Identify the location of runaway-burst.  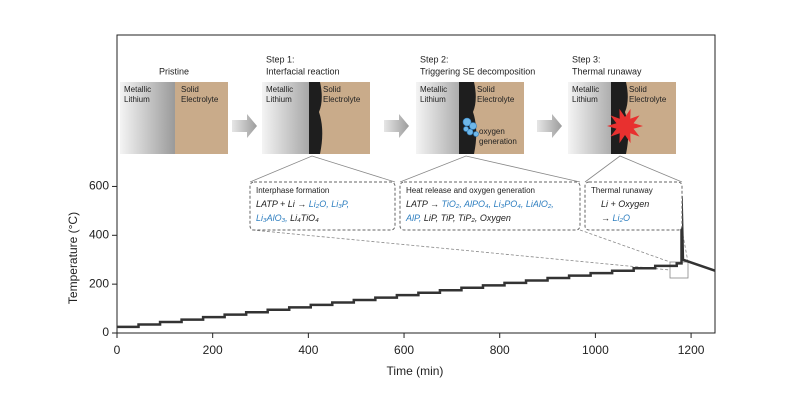
(625, 126).